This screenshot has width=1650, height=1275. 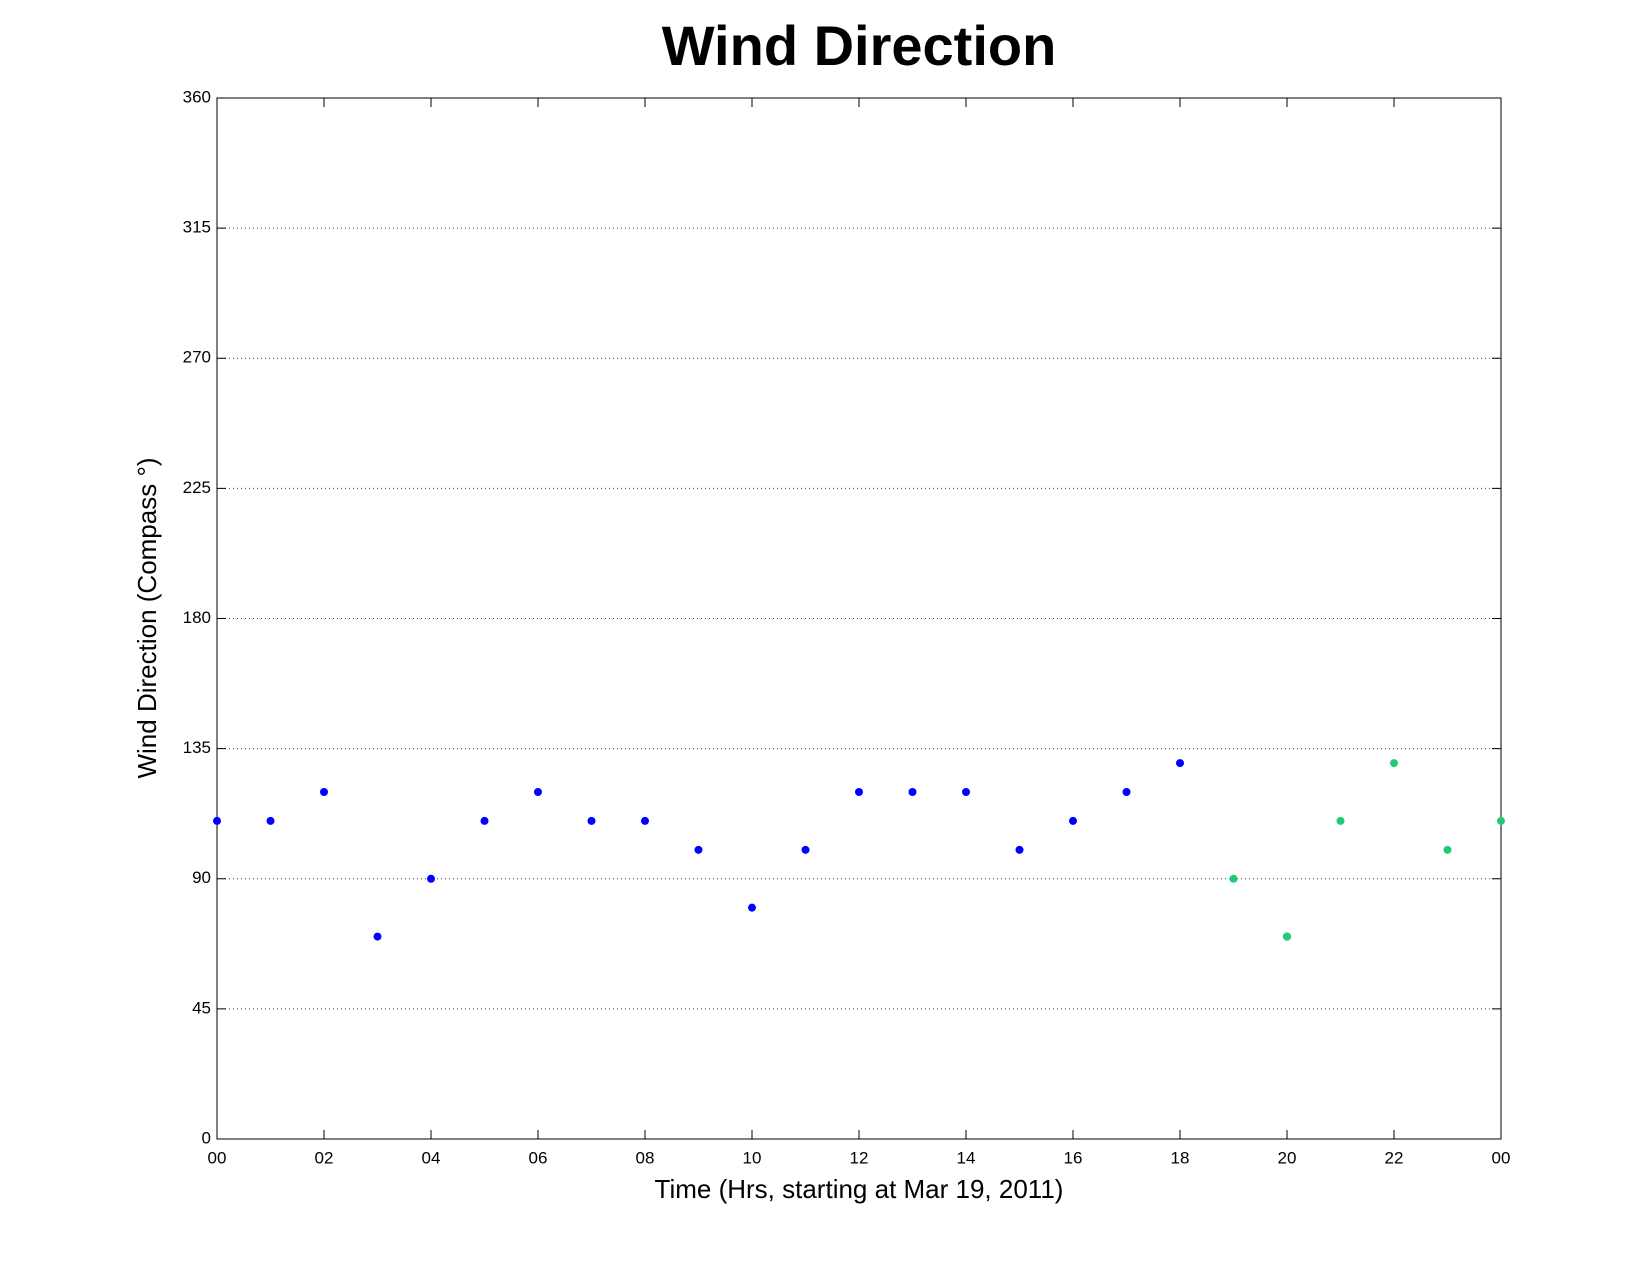 I want to click on x-tick-label: 16, so click(x=1073, y=1157).